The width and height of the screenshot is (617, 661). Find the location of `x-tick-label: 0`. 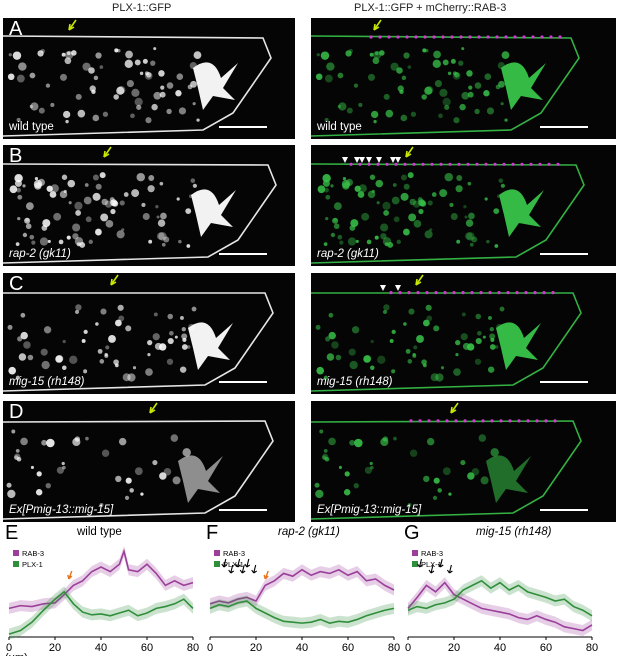

x-tick-label: 0 is located at coordinates (408, 648).